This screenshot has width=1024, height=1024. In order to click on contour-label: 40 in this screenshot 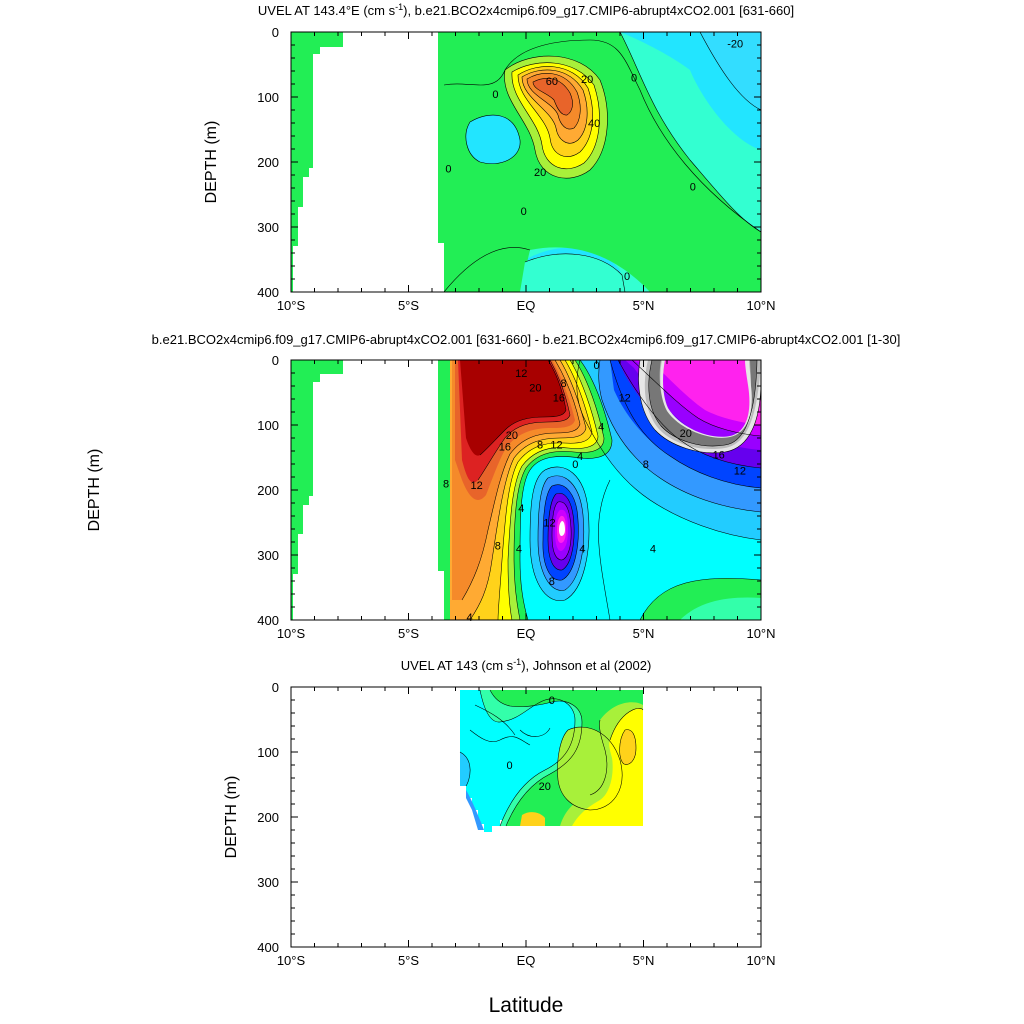, I will do `click(594, 124)`.